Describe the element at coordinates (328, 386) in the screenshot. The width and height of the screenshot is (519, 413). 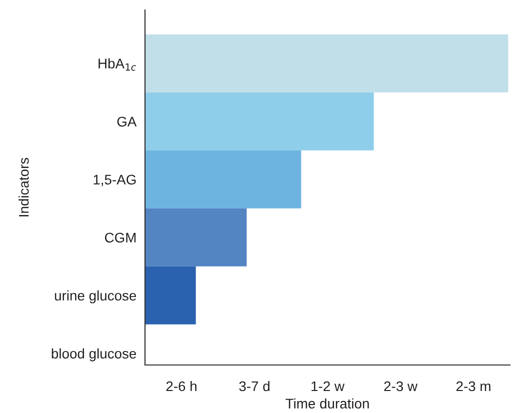
I see `text: 1-2 w` at that location.